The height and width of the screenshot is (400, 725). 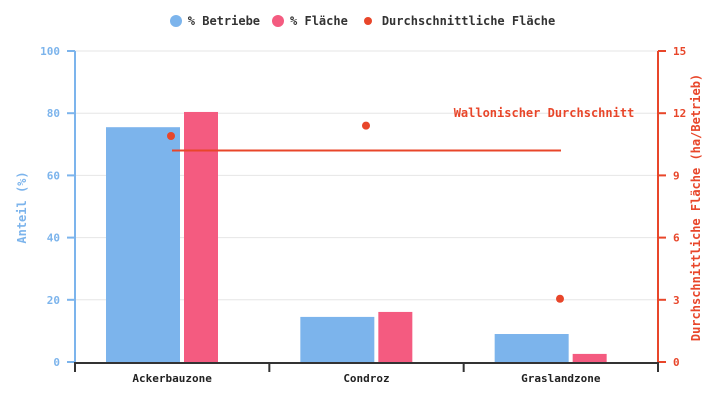 What do you see at coordinates (561, 378) in the screenshot?
I see `category-label: Graslandzone` at bounding box center [561, 378].